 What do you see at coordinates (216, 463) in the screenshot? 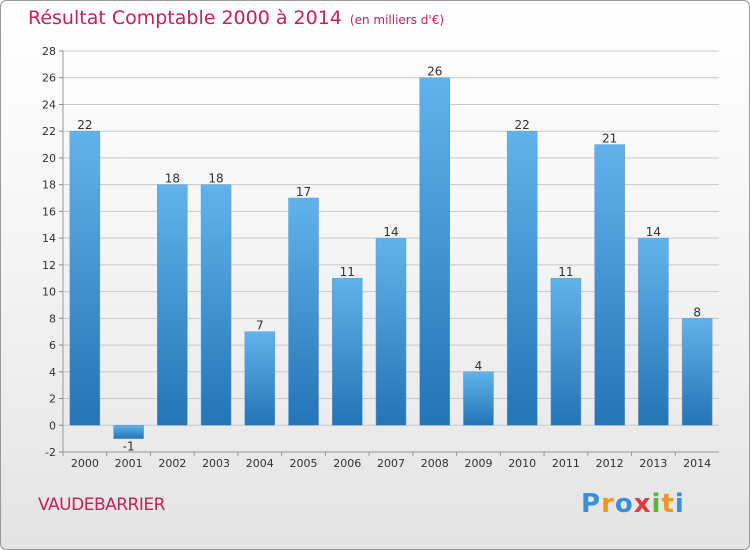
I see `x-tick-label: 2003` at bounding box center [216, 463].